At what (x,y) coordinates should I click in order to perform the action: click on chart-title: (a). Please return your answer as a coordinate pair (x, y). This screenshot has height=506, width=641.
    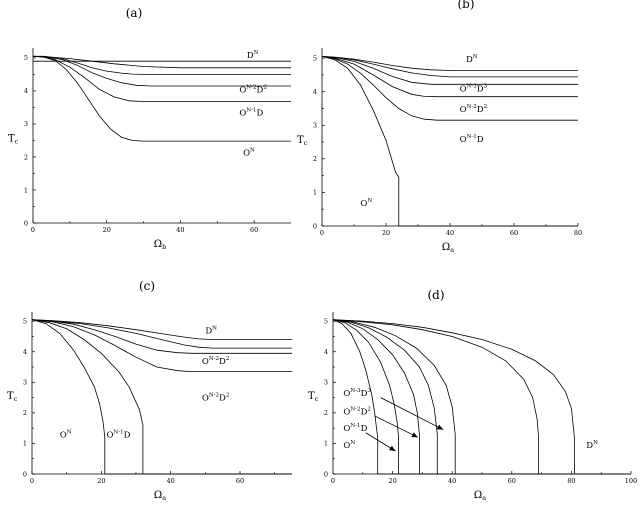
    Looking at the image, I should click on (134, 13).